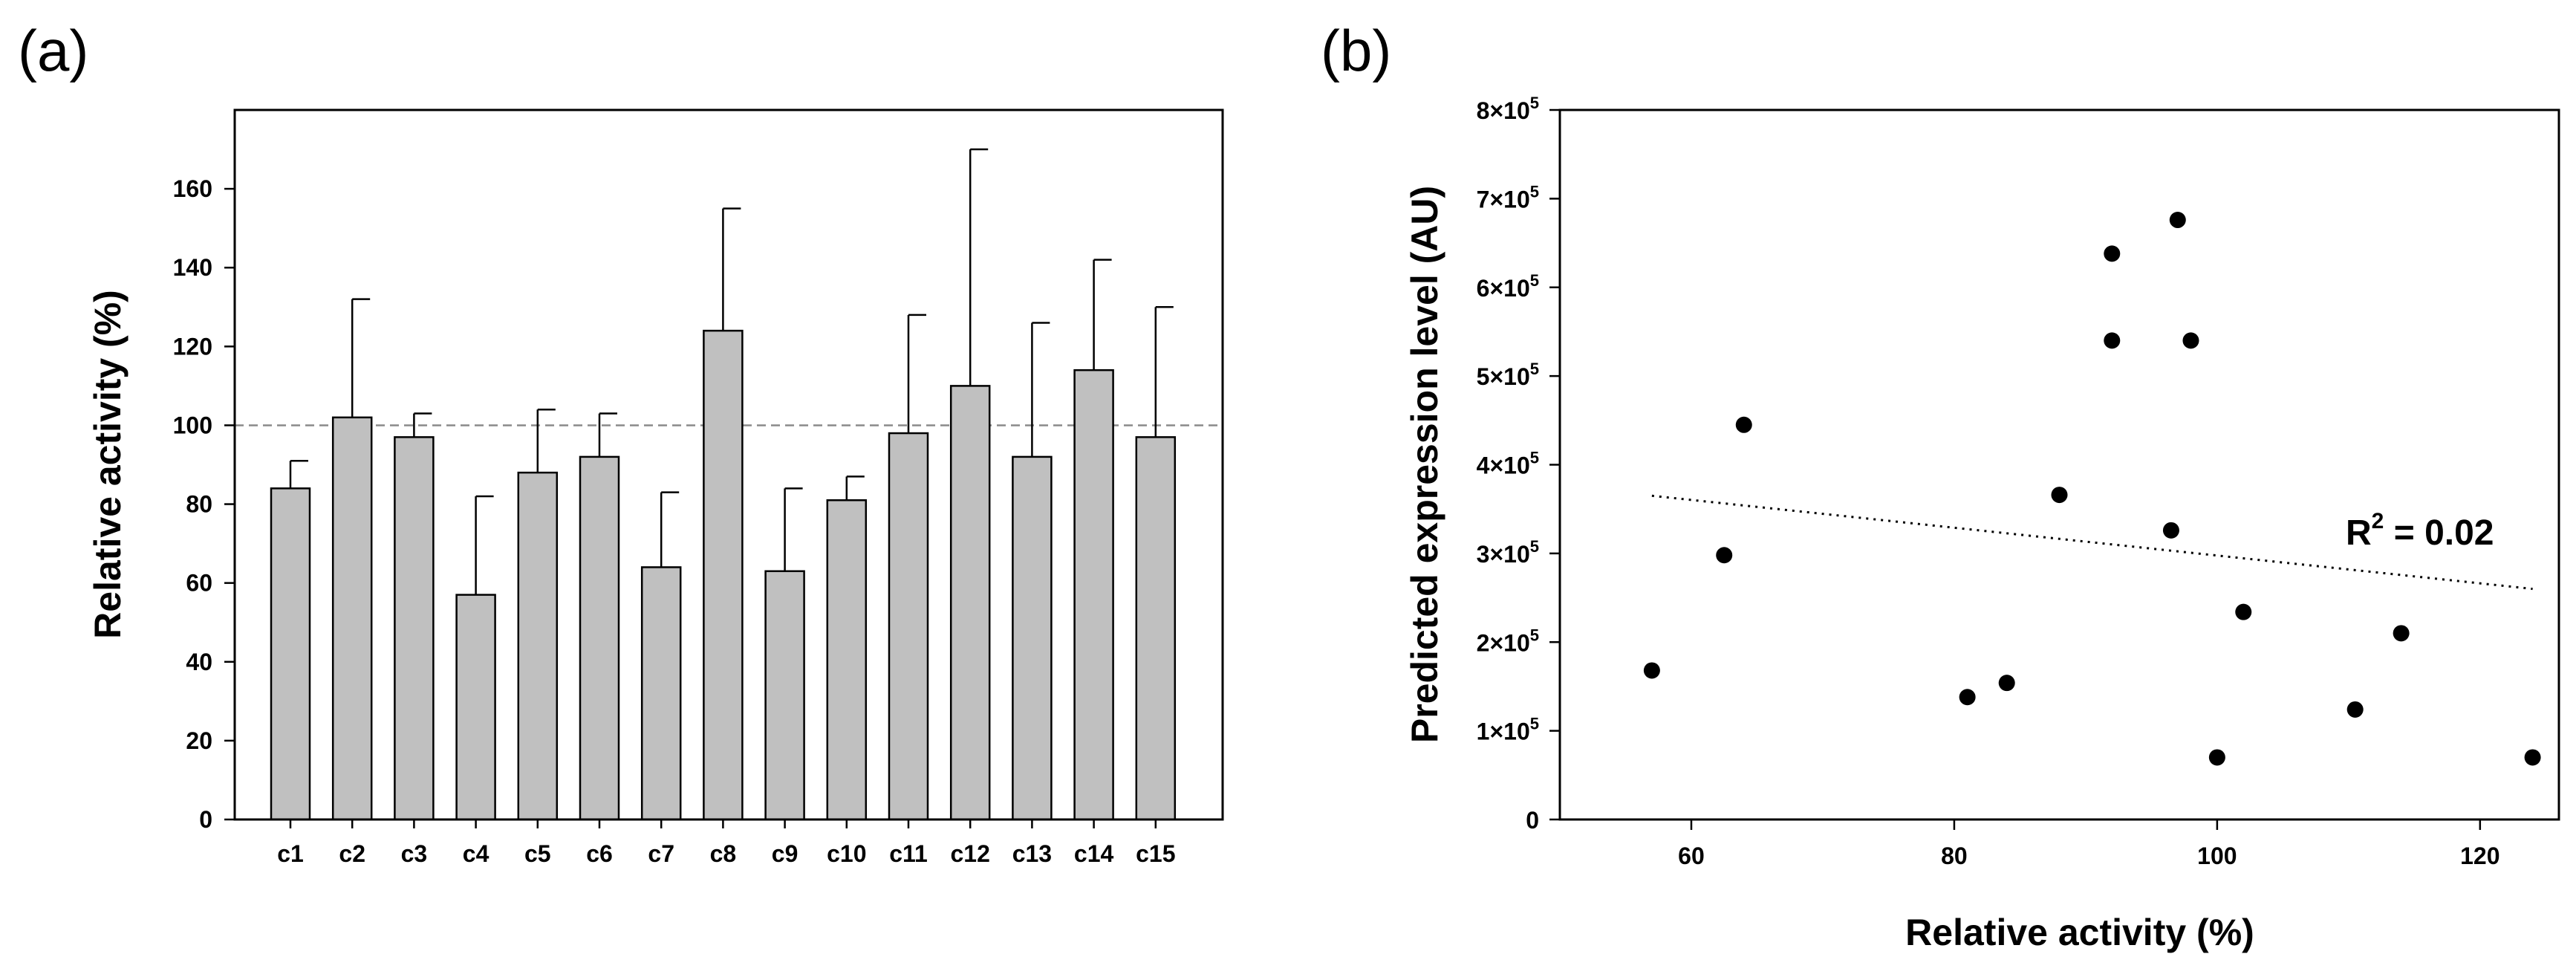 This screenshot has width=2576, height=977. What do you see at coordinates (785, 853) in the screenshot?
I see `x-tick-label-c9: c9` at bounding box center [785, 853].